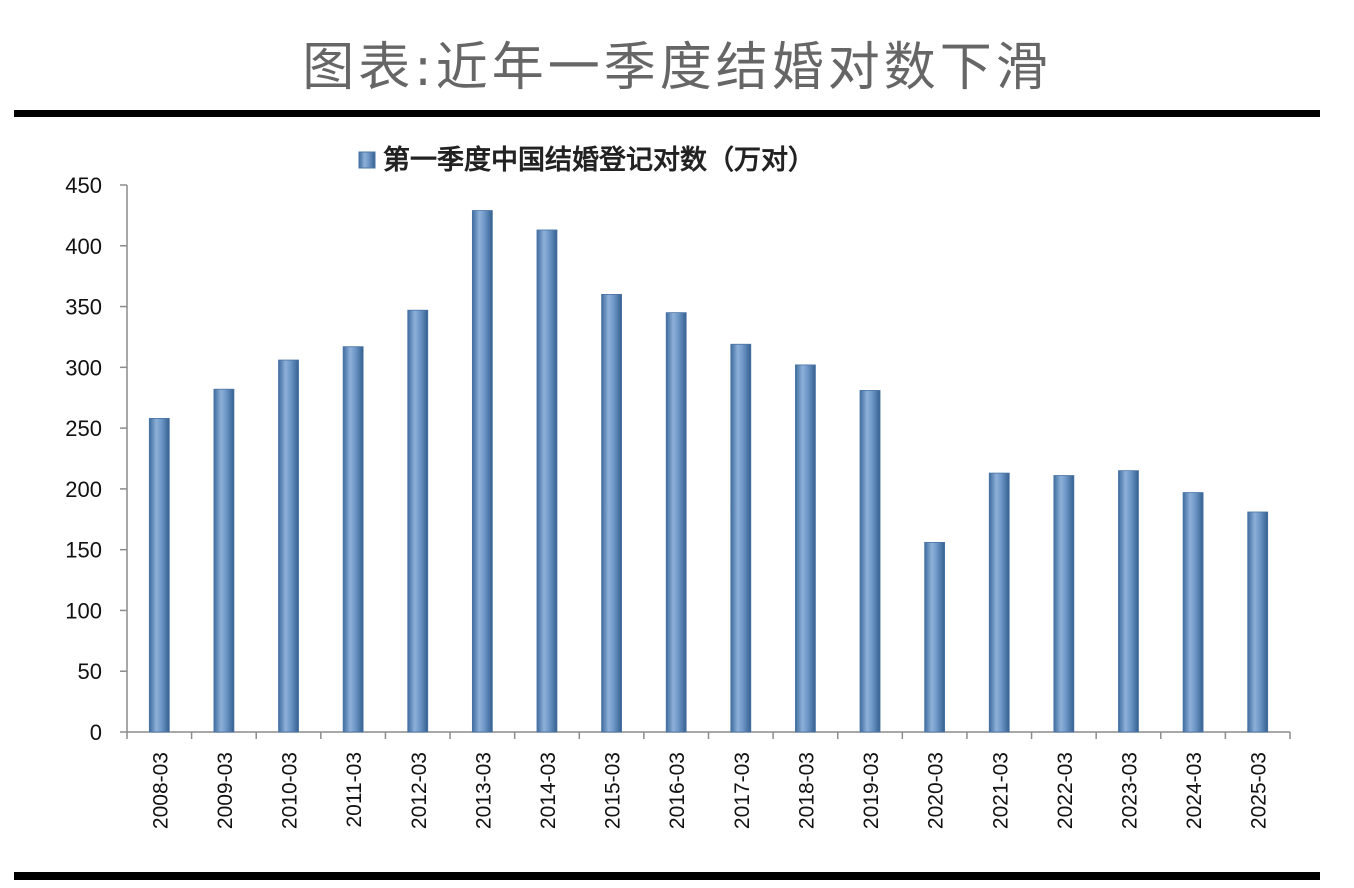 The image size is (1354, 888). I want to click on legend-swatch, so click(367, 160).